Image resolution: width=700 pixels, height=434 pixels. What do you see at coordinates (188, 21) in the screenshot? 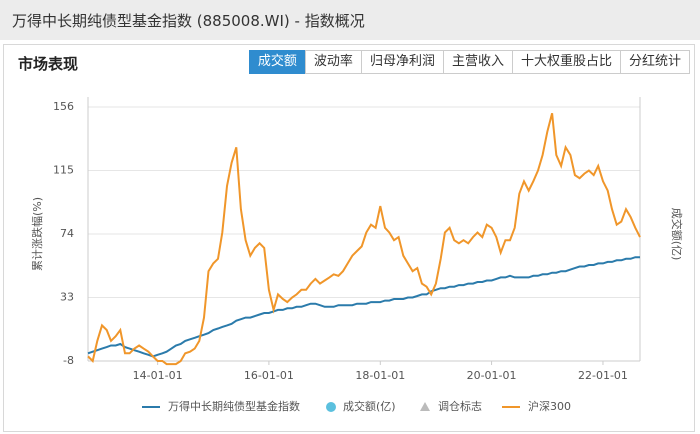
I see `page-title: 万得中长期纯债型基金指数 (885008.WI) - 指数概况` at bounding box center [188, 21].